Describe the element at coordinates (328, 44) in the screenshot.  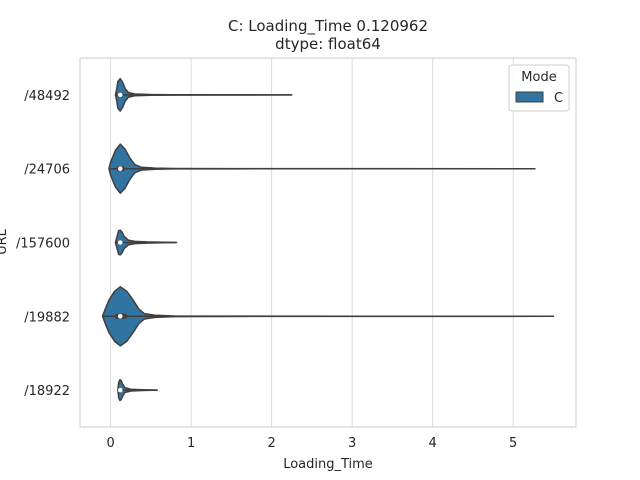
I see `chart-title-line2: dtype: float64` at that location.